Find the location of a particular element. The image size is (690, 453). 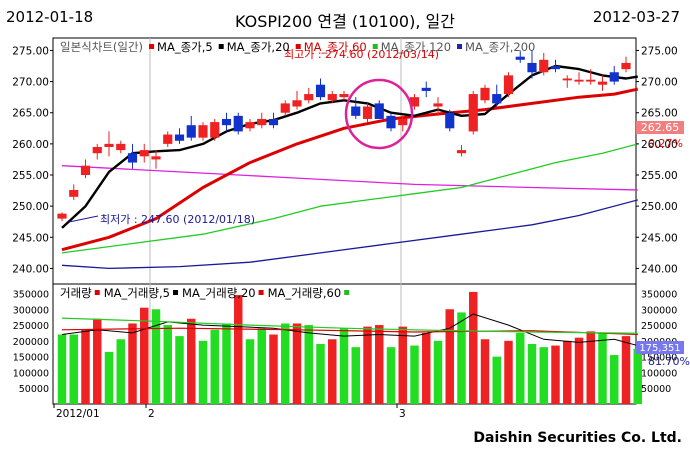

chart-title: KOSPI200 연결 (10100), 일간 is located at coordinates (345, 21).